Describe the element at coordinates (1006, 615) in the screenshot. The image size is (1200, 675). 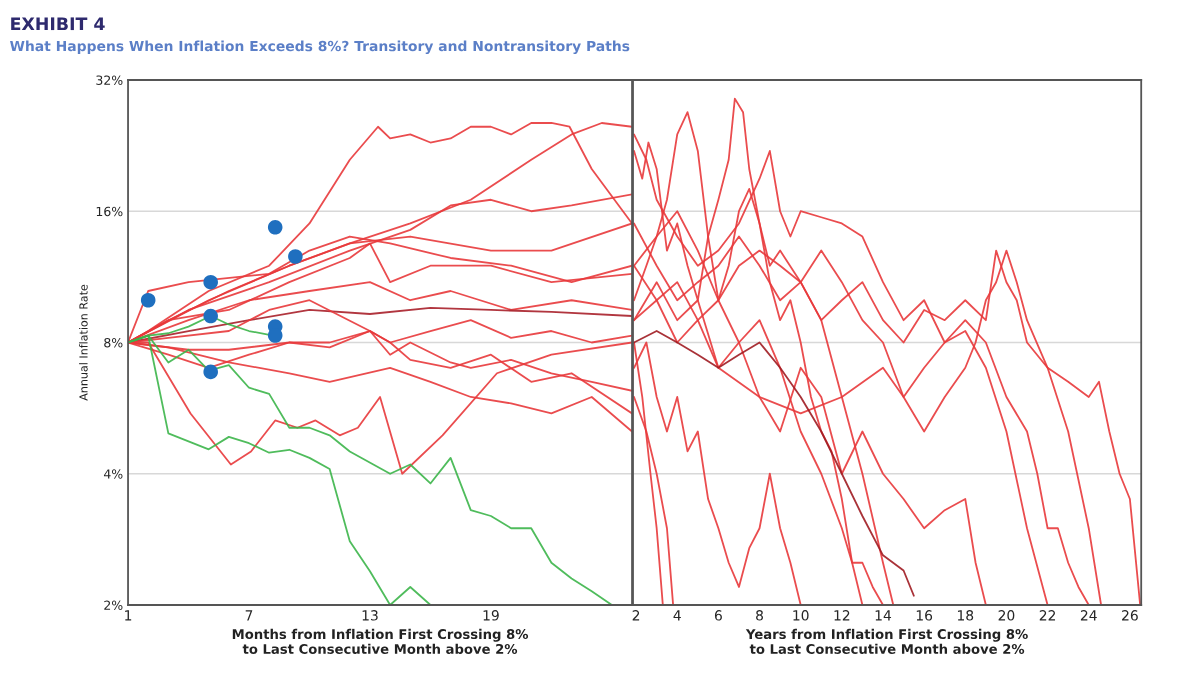
I see `x-tick-label: 20` at that location.